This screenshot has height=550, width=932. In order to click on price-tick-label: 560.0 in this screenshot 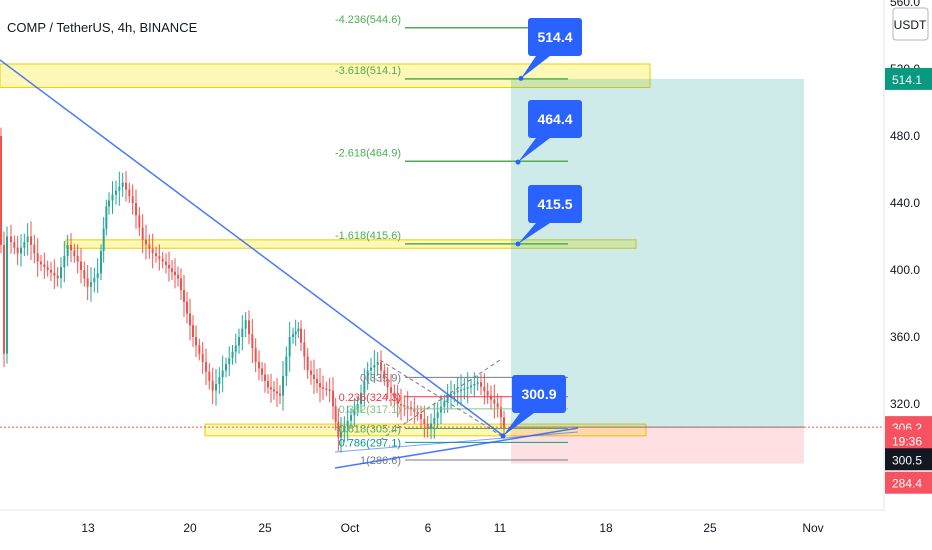, I will do `click(905, 4)`.